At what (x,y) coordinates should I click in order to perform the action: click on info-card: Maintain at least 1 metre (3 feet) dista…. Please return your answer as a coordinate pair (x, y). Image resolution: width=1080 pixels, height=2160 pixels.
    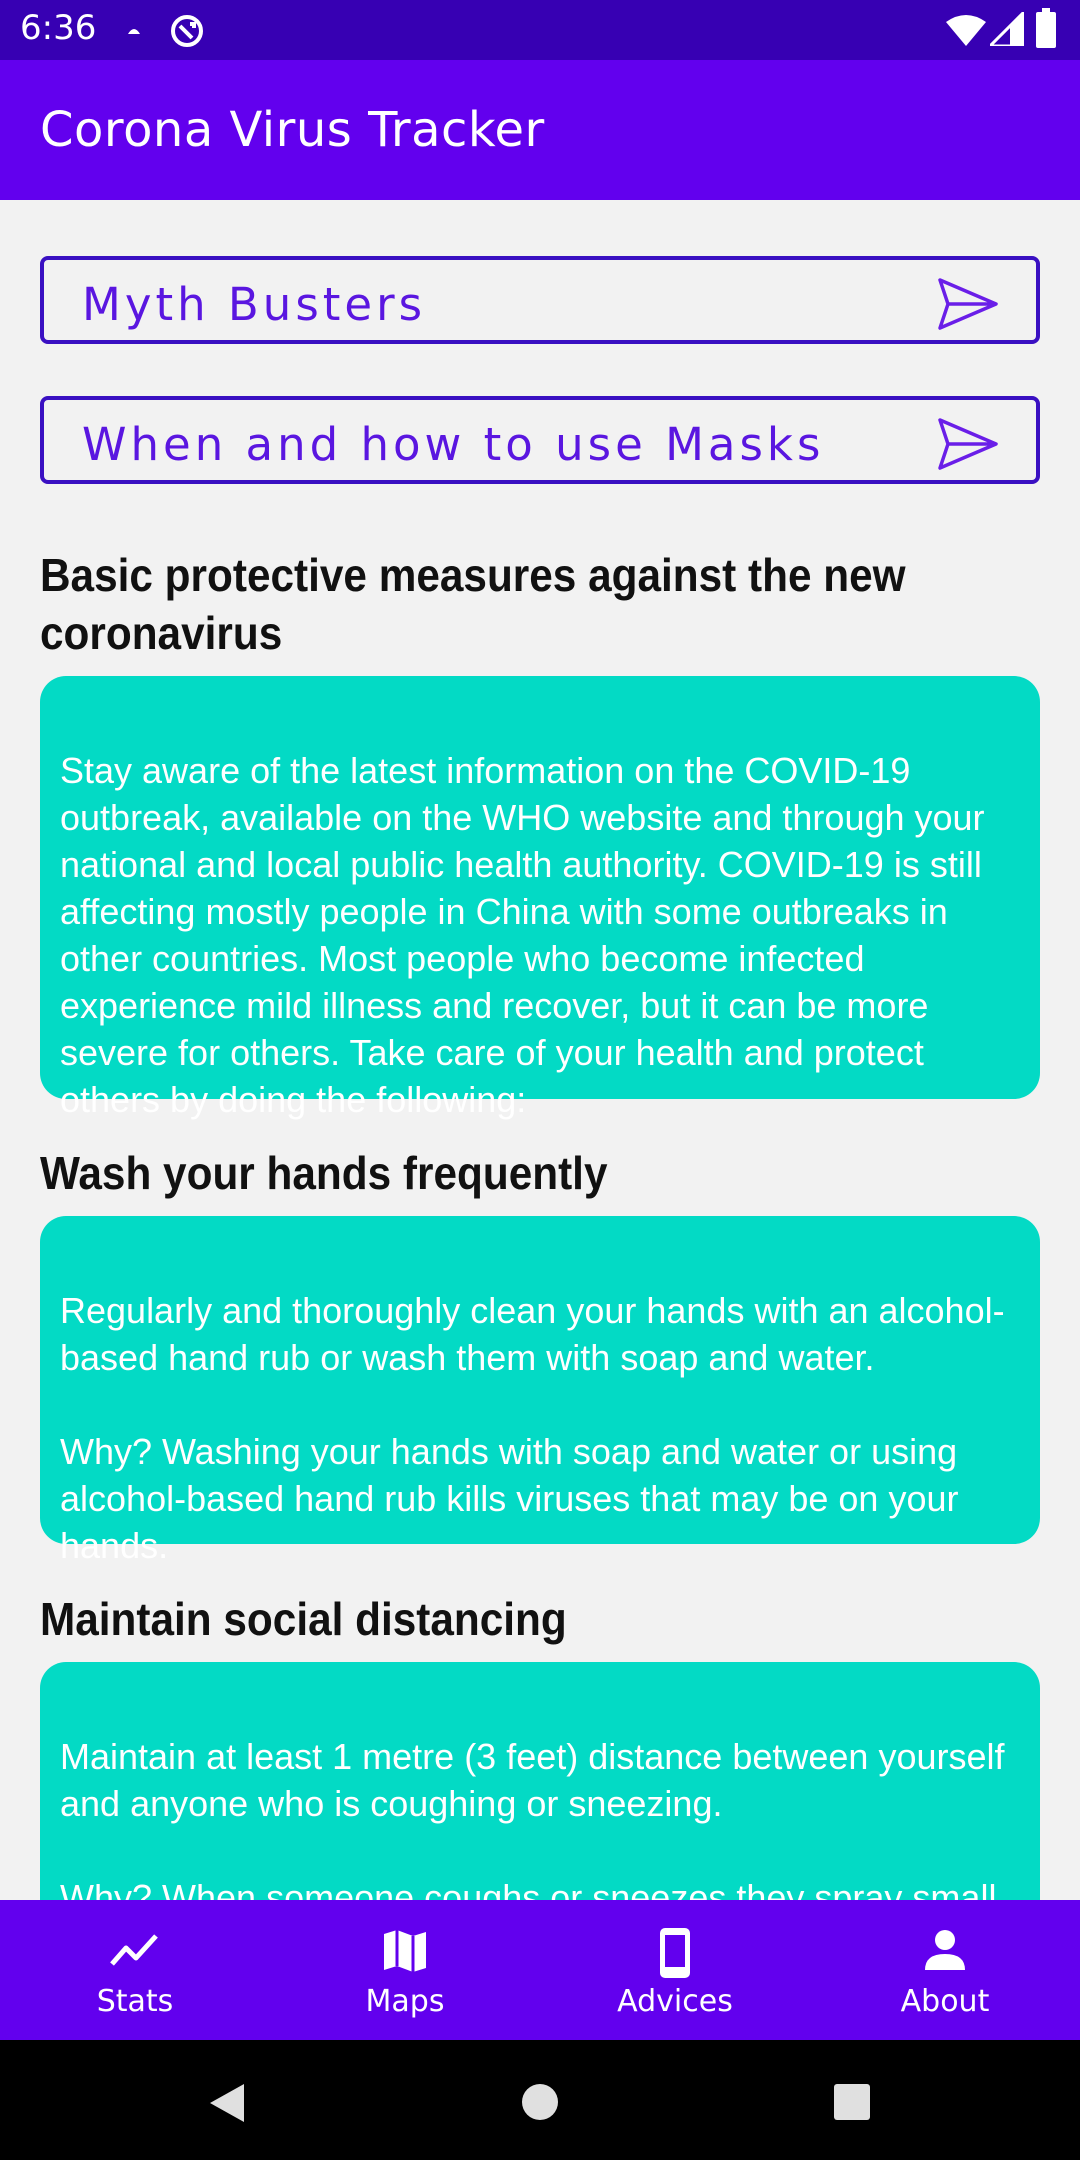
    Looking at the image, I should click on (540, 1781).